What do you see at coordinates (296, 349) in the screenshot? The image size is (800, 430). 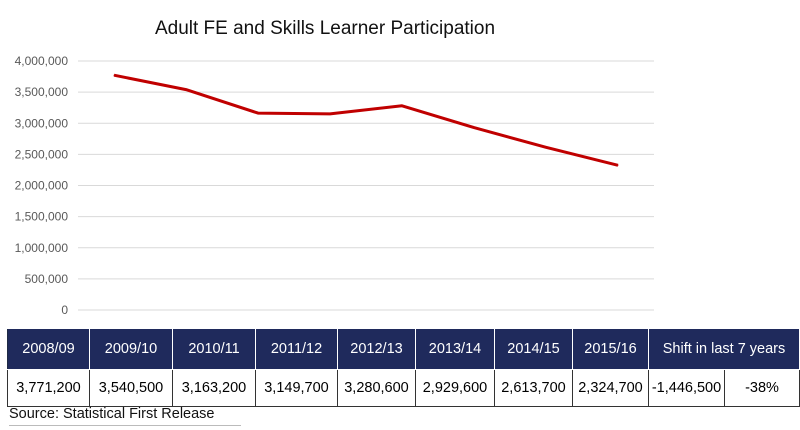 I see `header-cell: 2011/12` at bounding box center [296, 349].